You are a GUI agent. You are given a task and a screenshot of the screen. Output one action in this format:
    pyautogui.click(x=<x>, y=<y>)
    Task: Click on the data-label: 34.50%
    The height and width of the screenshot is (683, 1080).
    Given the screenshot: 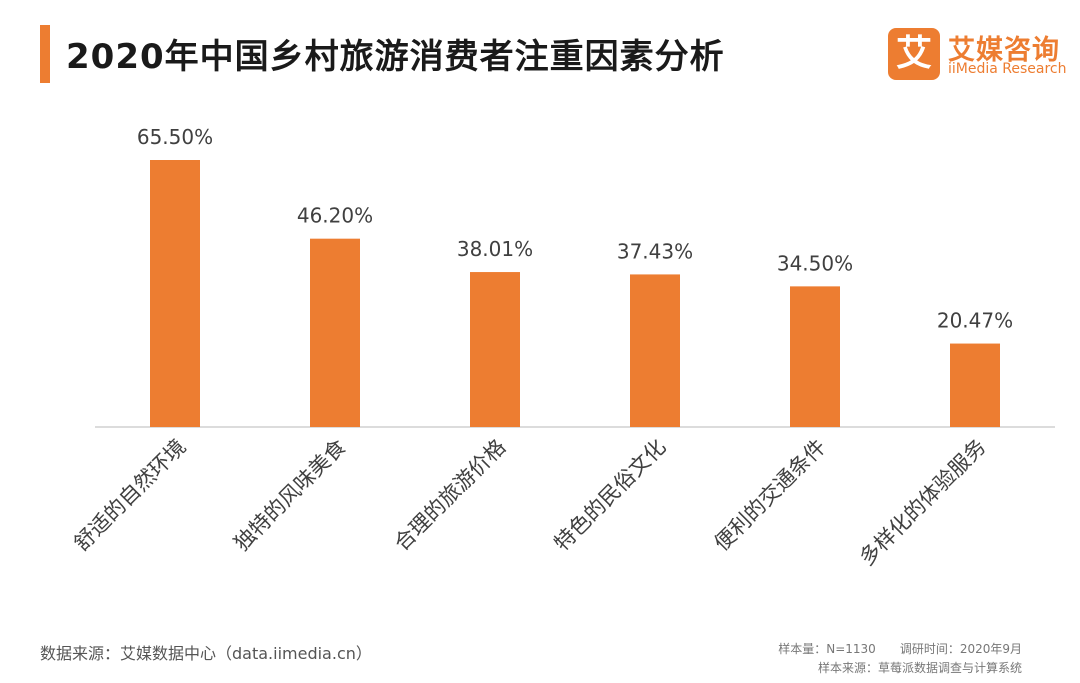 What is the action you would take?
    pyautogui.click(x=815, y=263)
    